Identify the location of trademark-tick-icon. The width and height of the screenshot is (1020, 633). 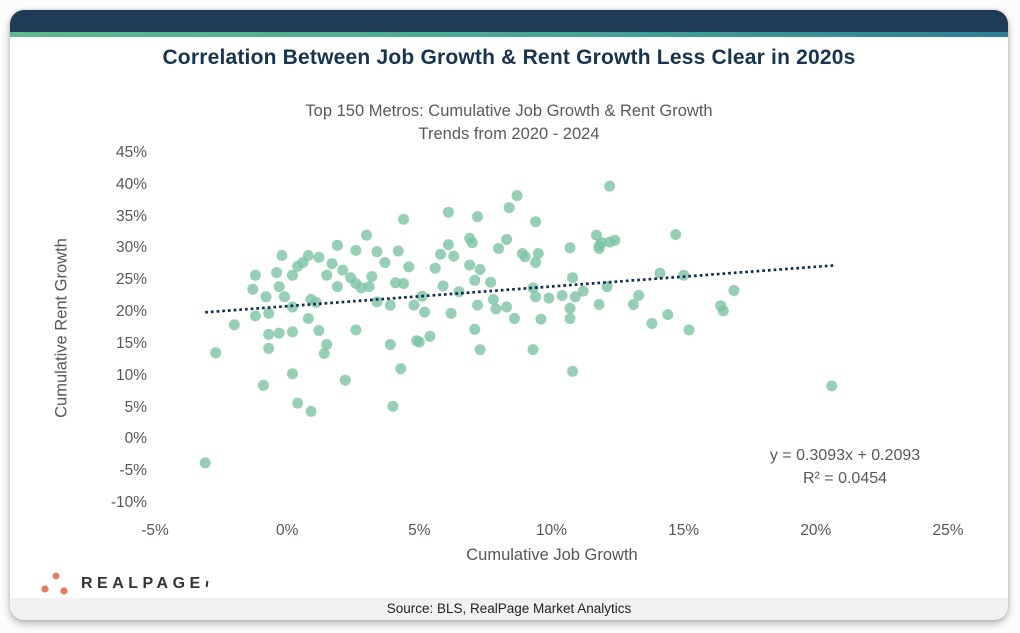
(207, 584).